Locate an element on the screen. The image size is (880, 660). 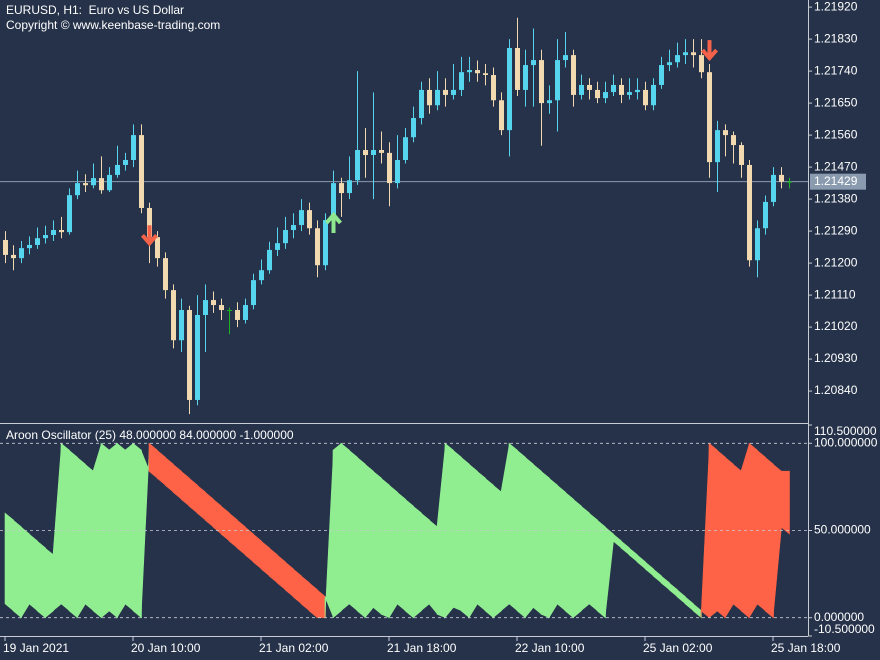
y-tick-label: 0.000000 is located at coordinates (839, 617).